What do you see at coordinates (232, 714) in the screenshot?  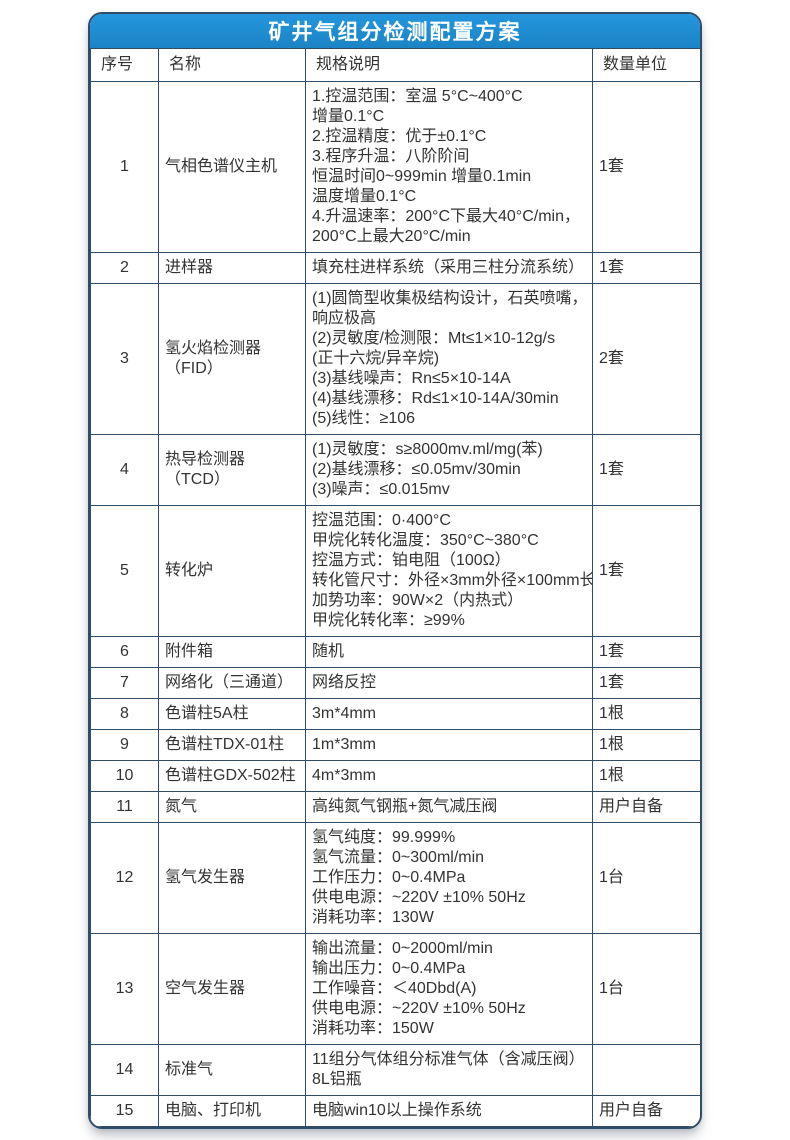 I see `row-name: 色谱柱5A柱` at bounding box center [232, 714].